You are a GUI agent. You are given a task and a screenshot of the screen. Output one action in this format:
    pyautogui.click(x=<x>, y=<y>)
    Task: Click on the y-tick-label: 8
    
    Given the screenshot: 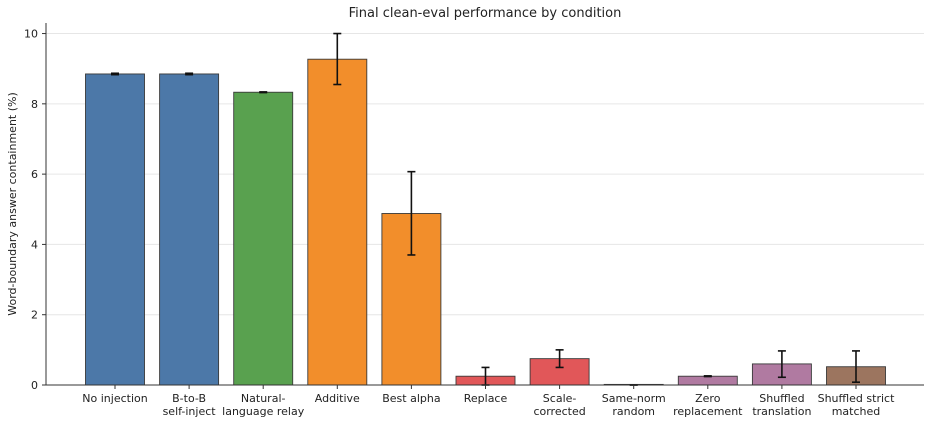 What is the action you would take?
    pyautogui.click(x=34, y=104)
    